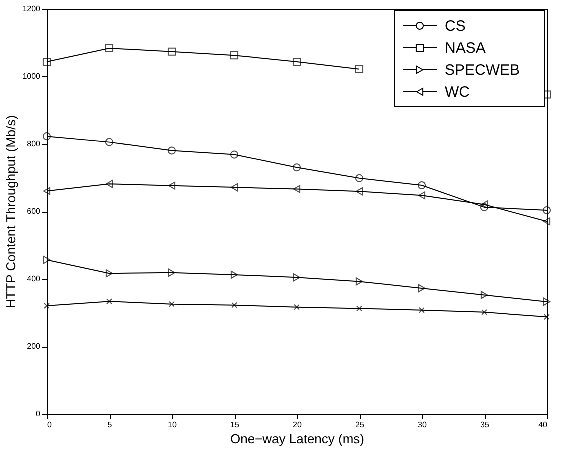  What do you see at coordinates (360, 425) in the screenshot?
I see `x-tick-label: 25` at bounding box center [360, 425].